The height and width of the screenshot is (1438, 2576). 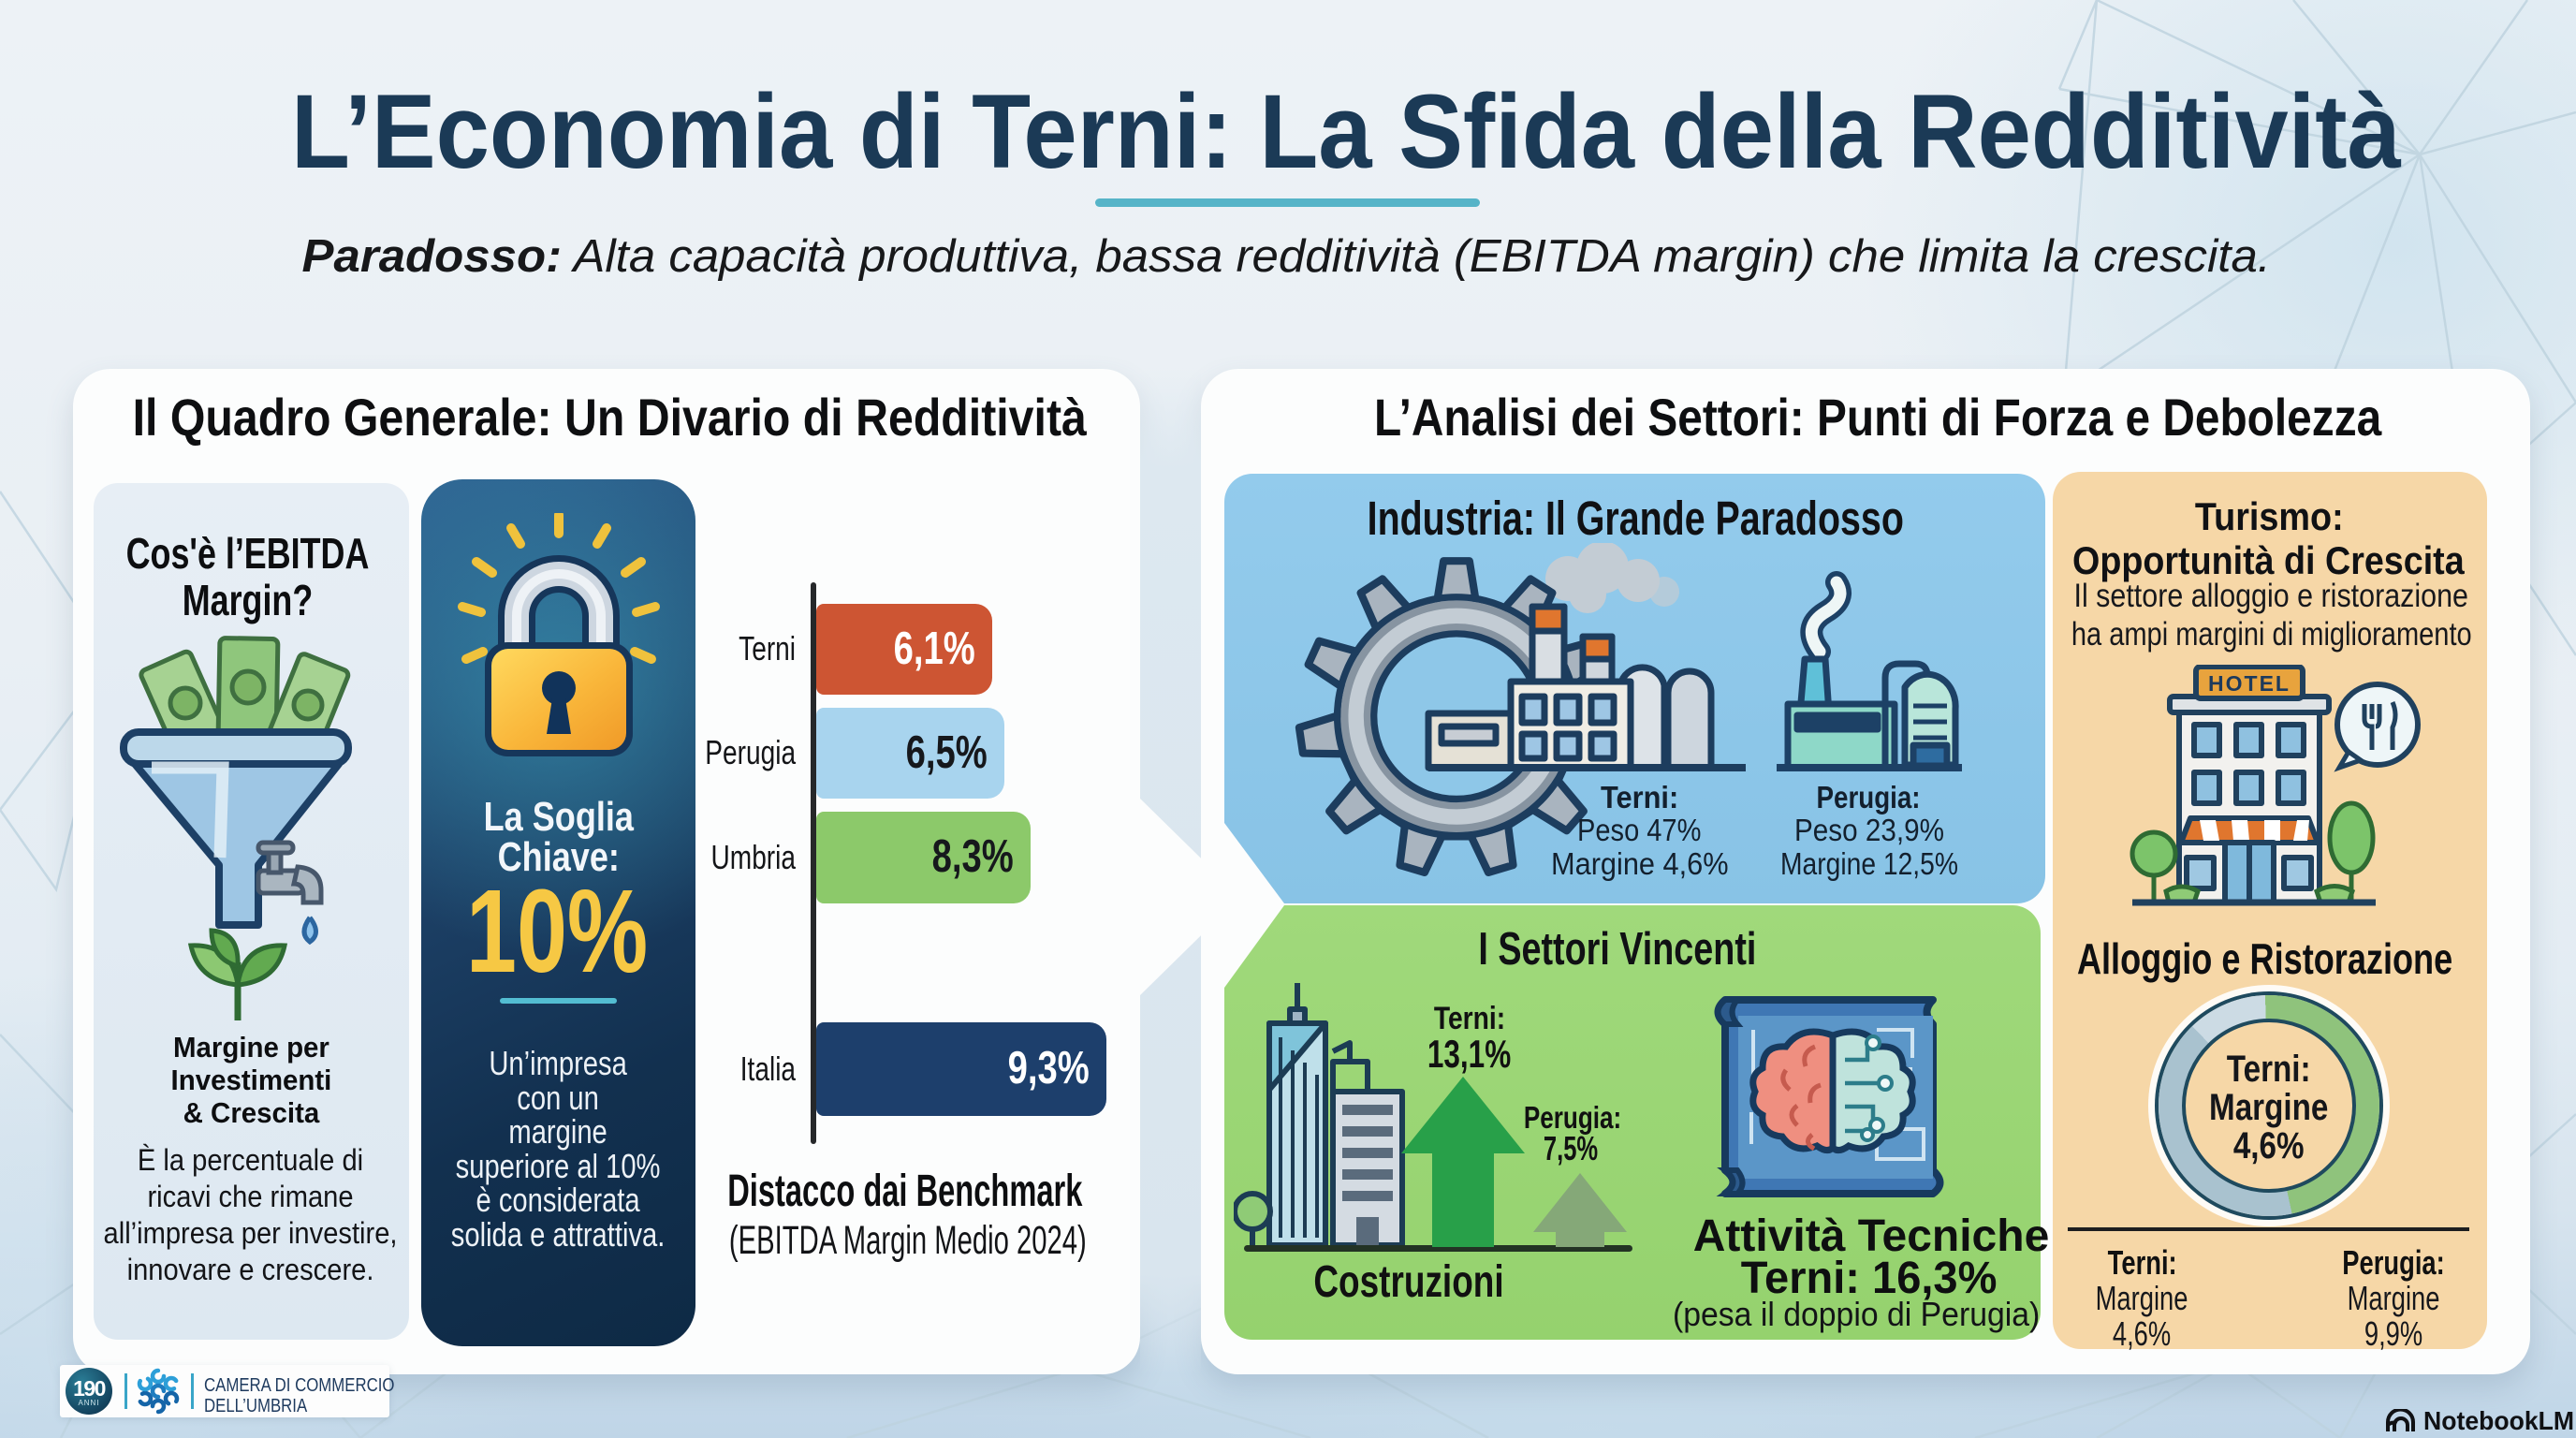 What do you see at coordinates (2249, 683) in the screenshot?
I see `svg-text: HOTEL` at bounding box center [2249, 683].